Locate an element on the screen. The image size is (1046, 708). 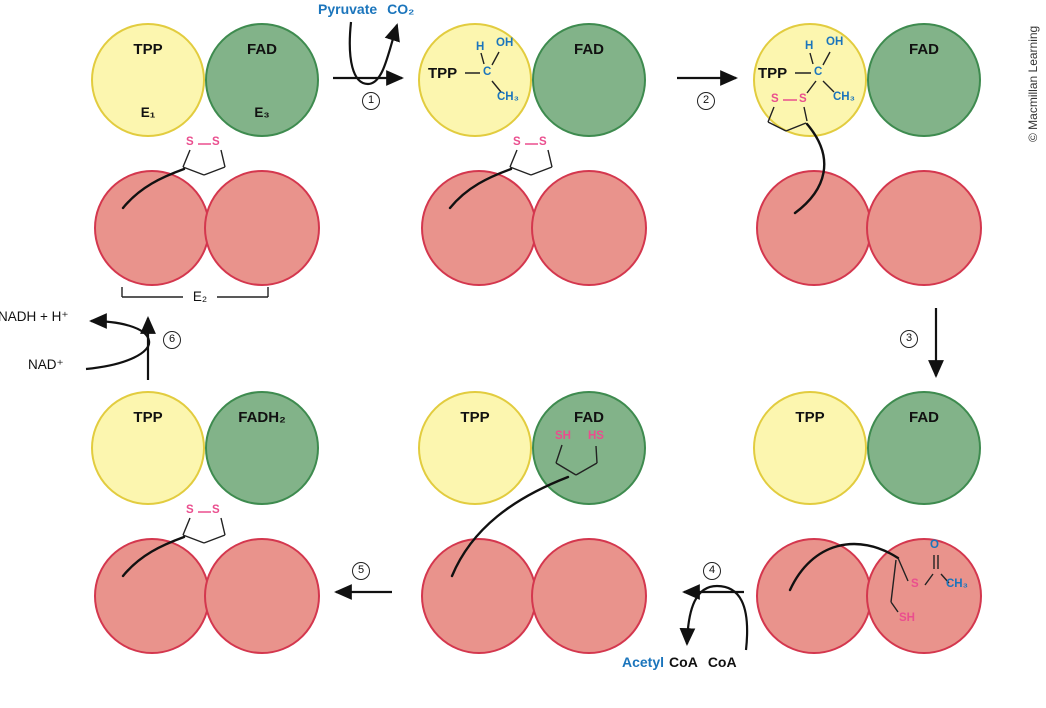
step-3-badge: 3 is located at coordinates (909, 339).